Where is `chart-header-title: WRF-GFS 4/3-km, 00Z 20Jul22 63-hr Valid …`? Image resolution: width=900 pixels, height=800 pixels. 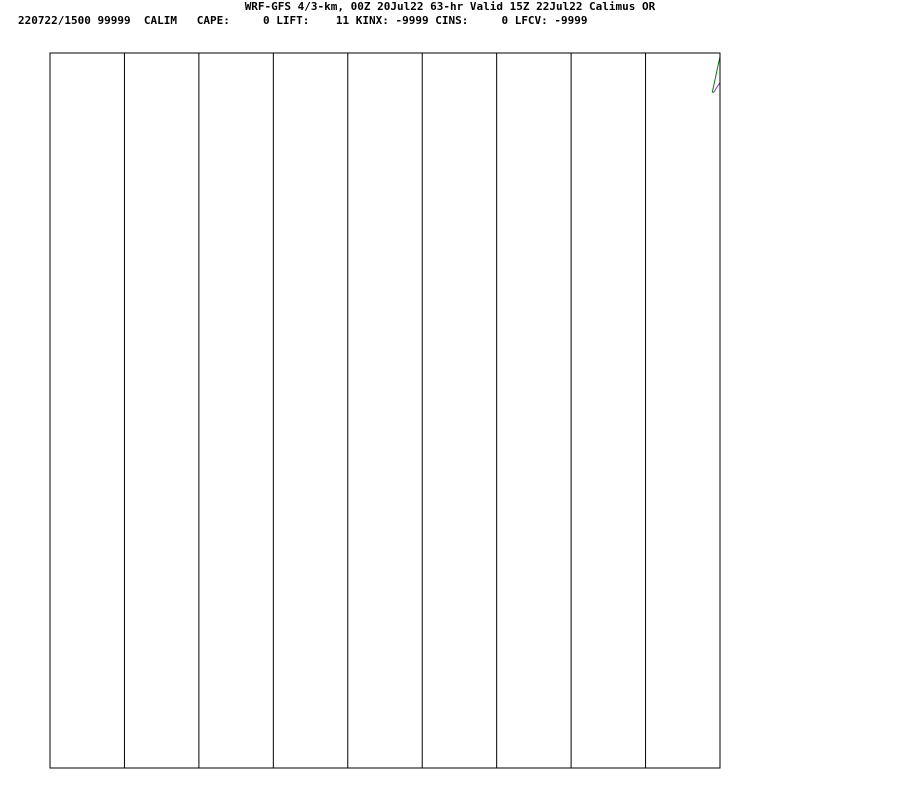 chart-header-title: WRF-GFS 4/3-km, 00Z 20Jul22 63-hr Valid … is located at coordinates (450, 6).